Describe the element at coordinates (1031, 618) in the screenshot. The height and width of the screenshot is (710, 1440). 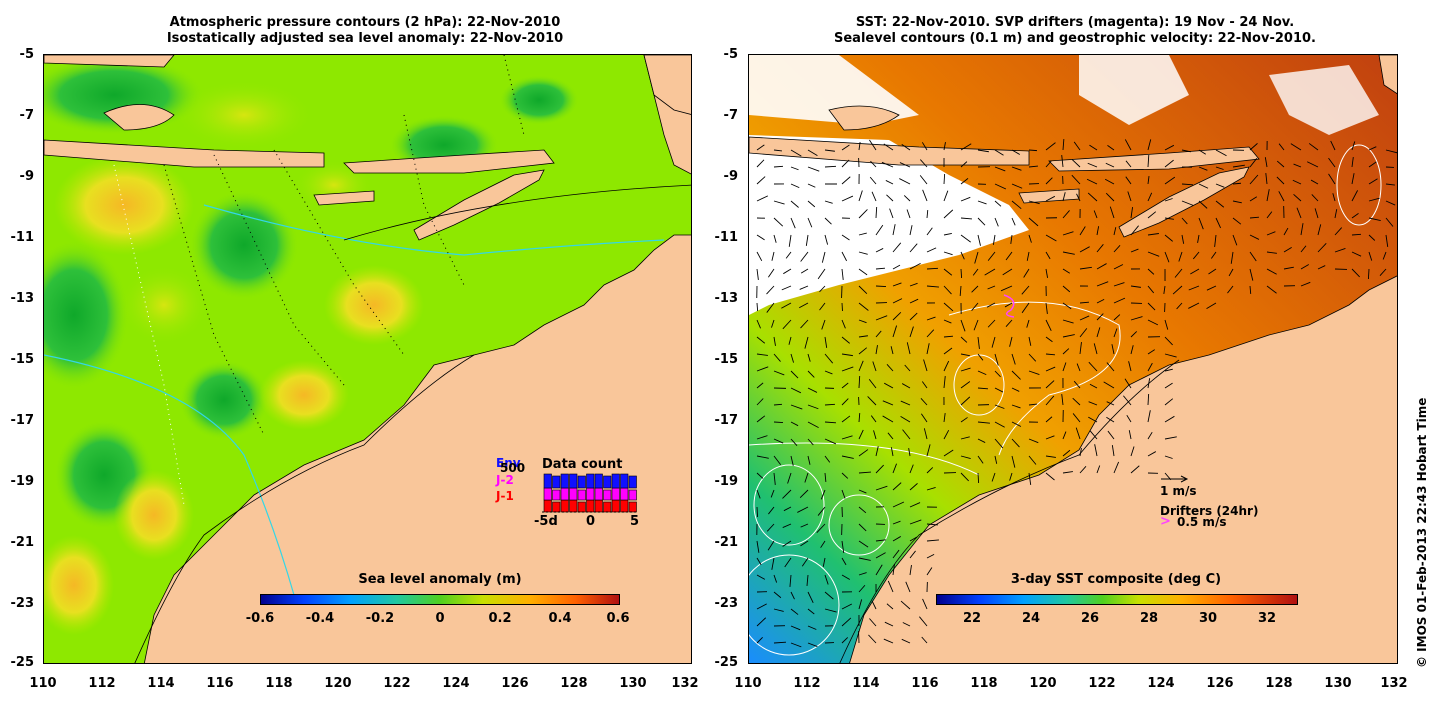
I see `sst-colorbar-tick: 24` at that location.